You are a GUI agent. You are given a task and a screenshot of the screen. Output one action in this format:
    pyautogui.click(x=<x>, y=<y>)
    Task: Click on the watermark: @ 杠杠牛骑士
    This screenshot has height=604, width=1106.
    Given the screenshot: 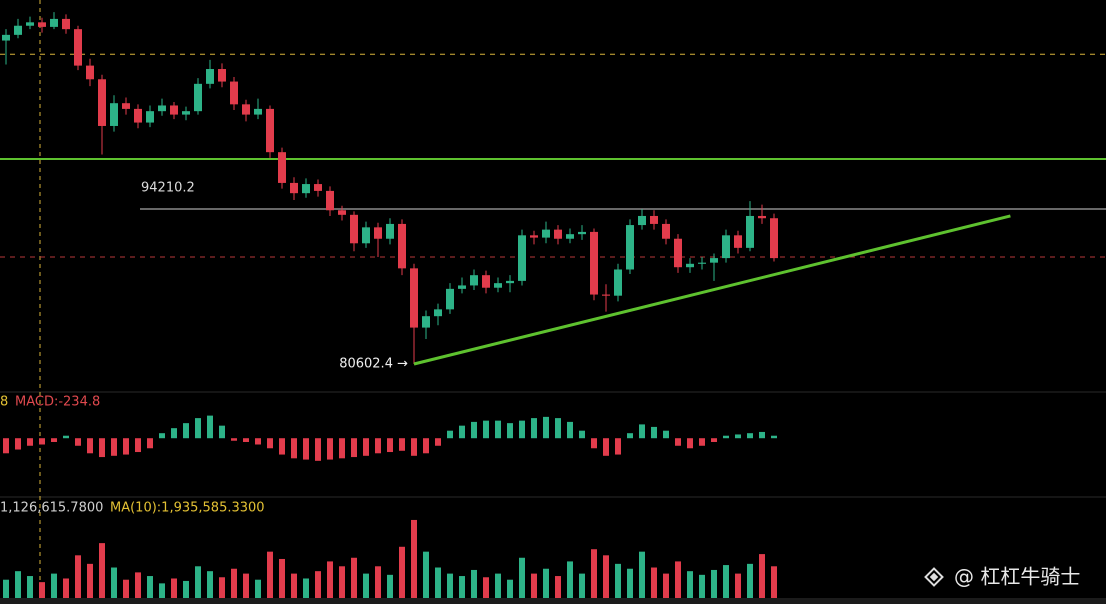 What is the action you would take?
    pyautogui.click(x=1017, y=577)
    